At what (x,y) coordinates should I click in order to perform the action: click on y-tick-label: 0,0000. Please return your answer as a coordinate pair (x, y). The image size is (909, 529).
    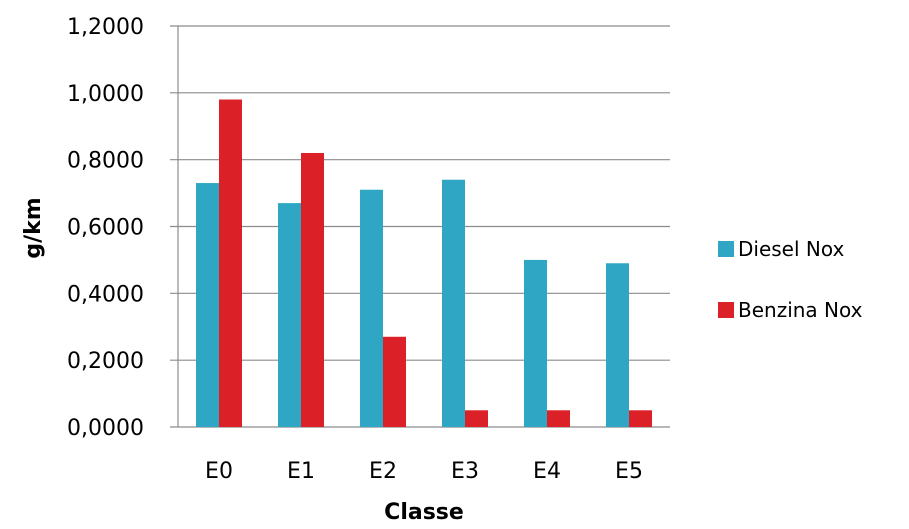
    Looking at the image, I should click on (105, 428).